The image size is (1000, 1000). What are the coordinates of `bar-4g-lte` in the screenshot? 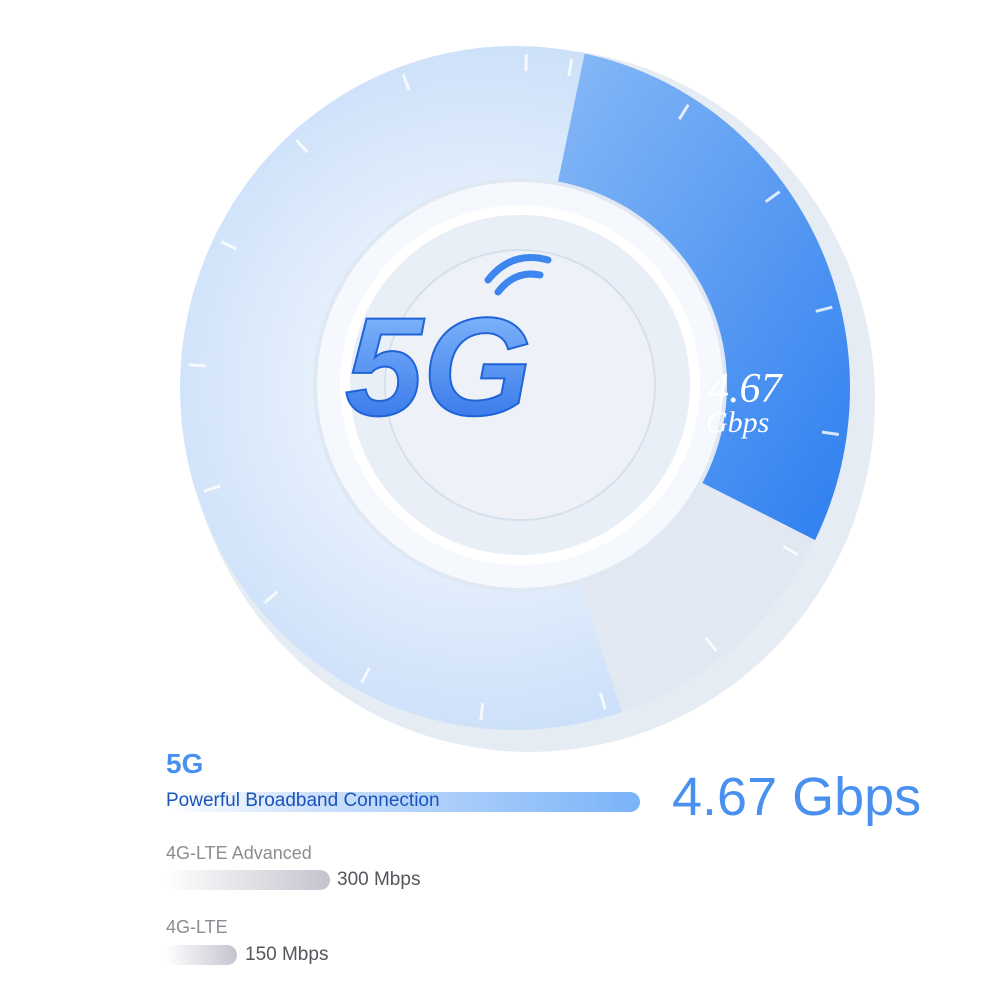 It's located at (201, 955).